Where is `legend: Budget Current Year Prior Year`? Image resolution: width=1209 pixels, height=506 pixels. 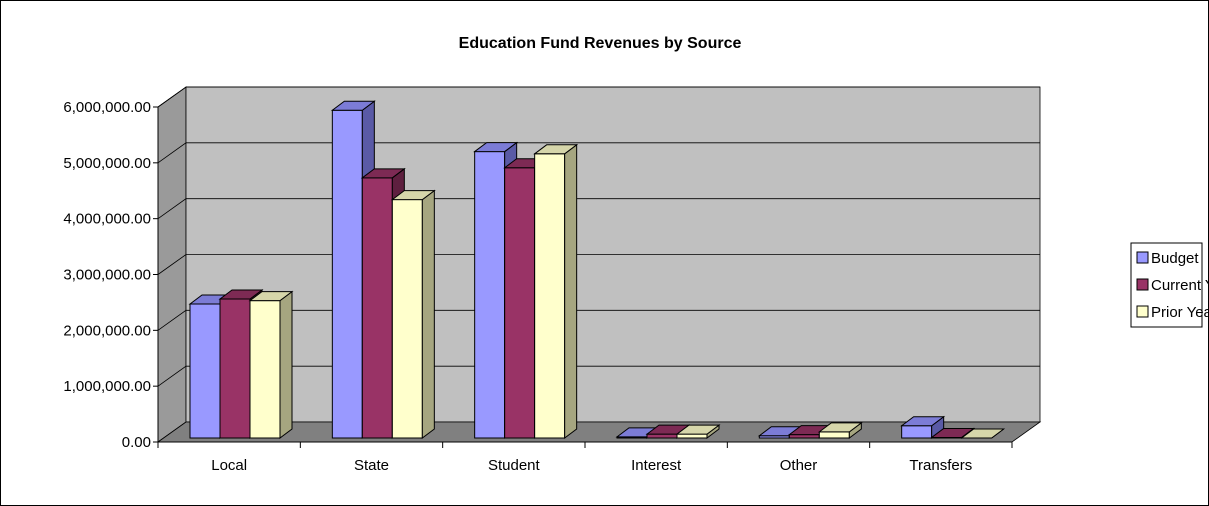 legend: Budget Current Year Prior Year is located at coordinates (1170, 285).